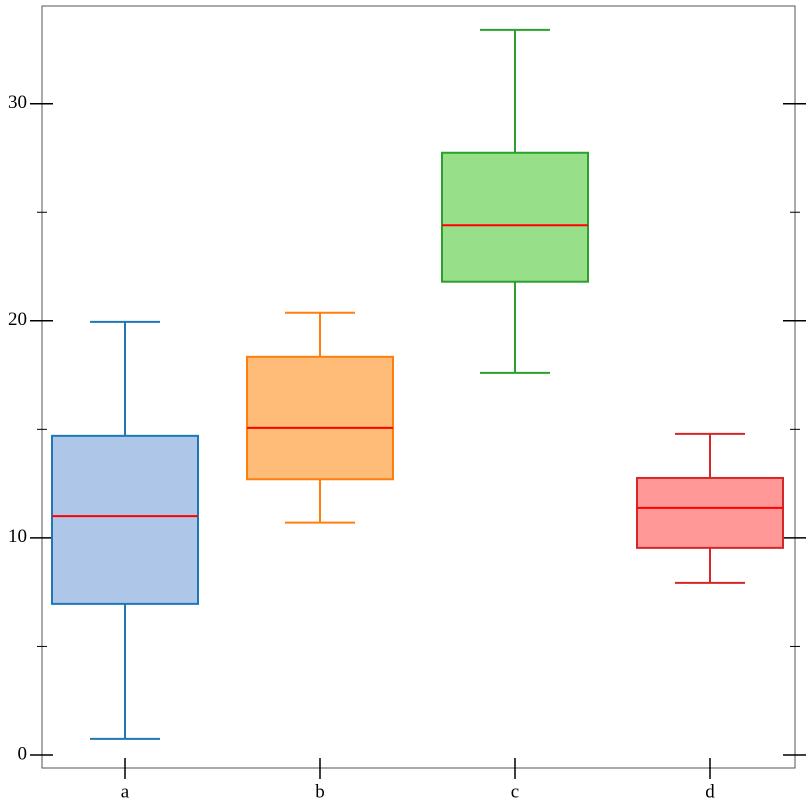  What do you see at coordinates (125, 791) in the screenshot?
I see `x-tick-label: a` at bounding box center [125, 791].